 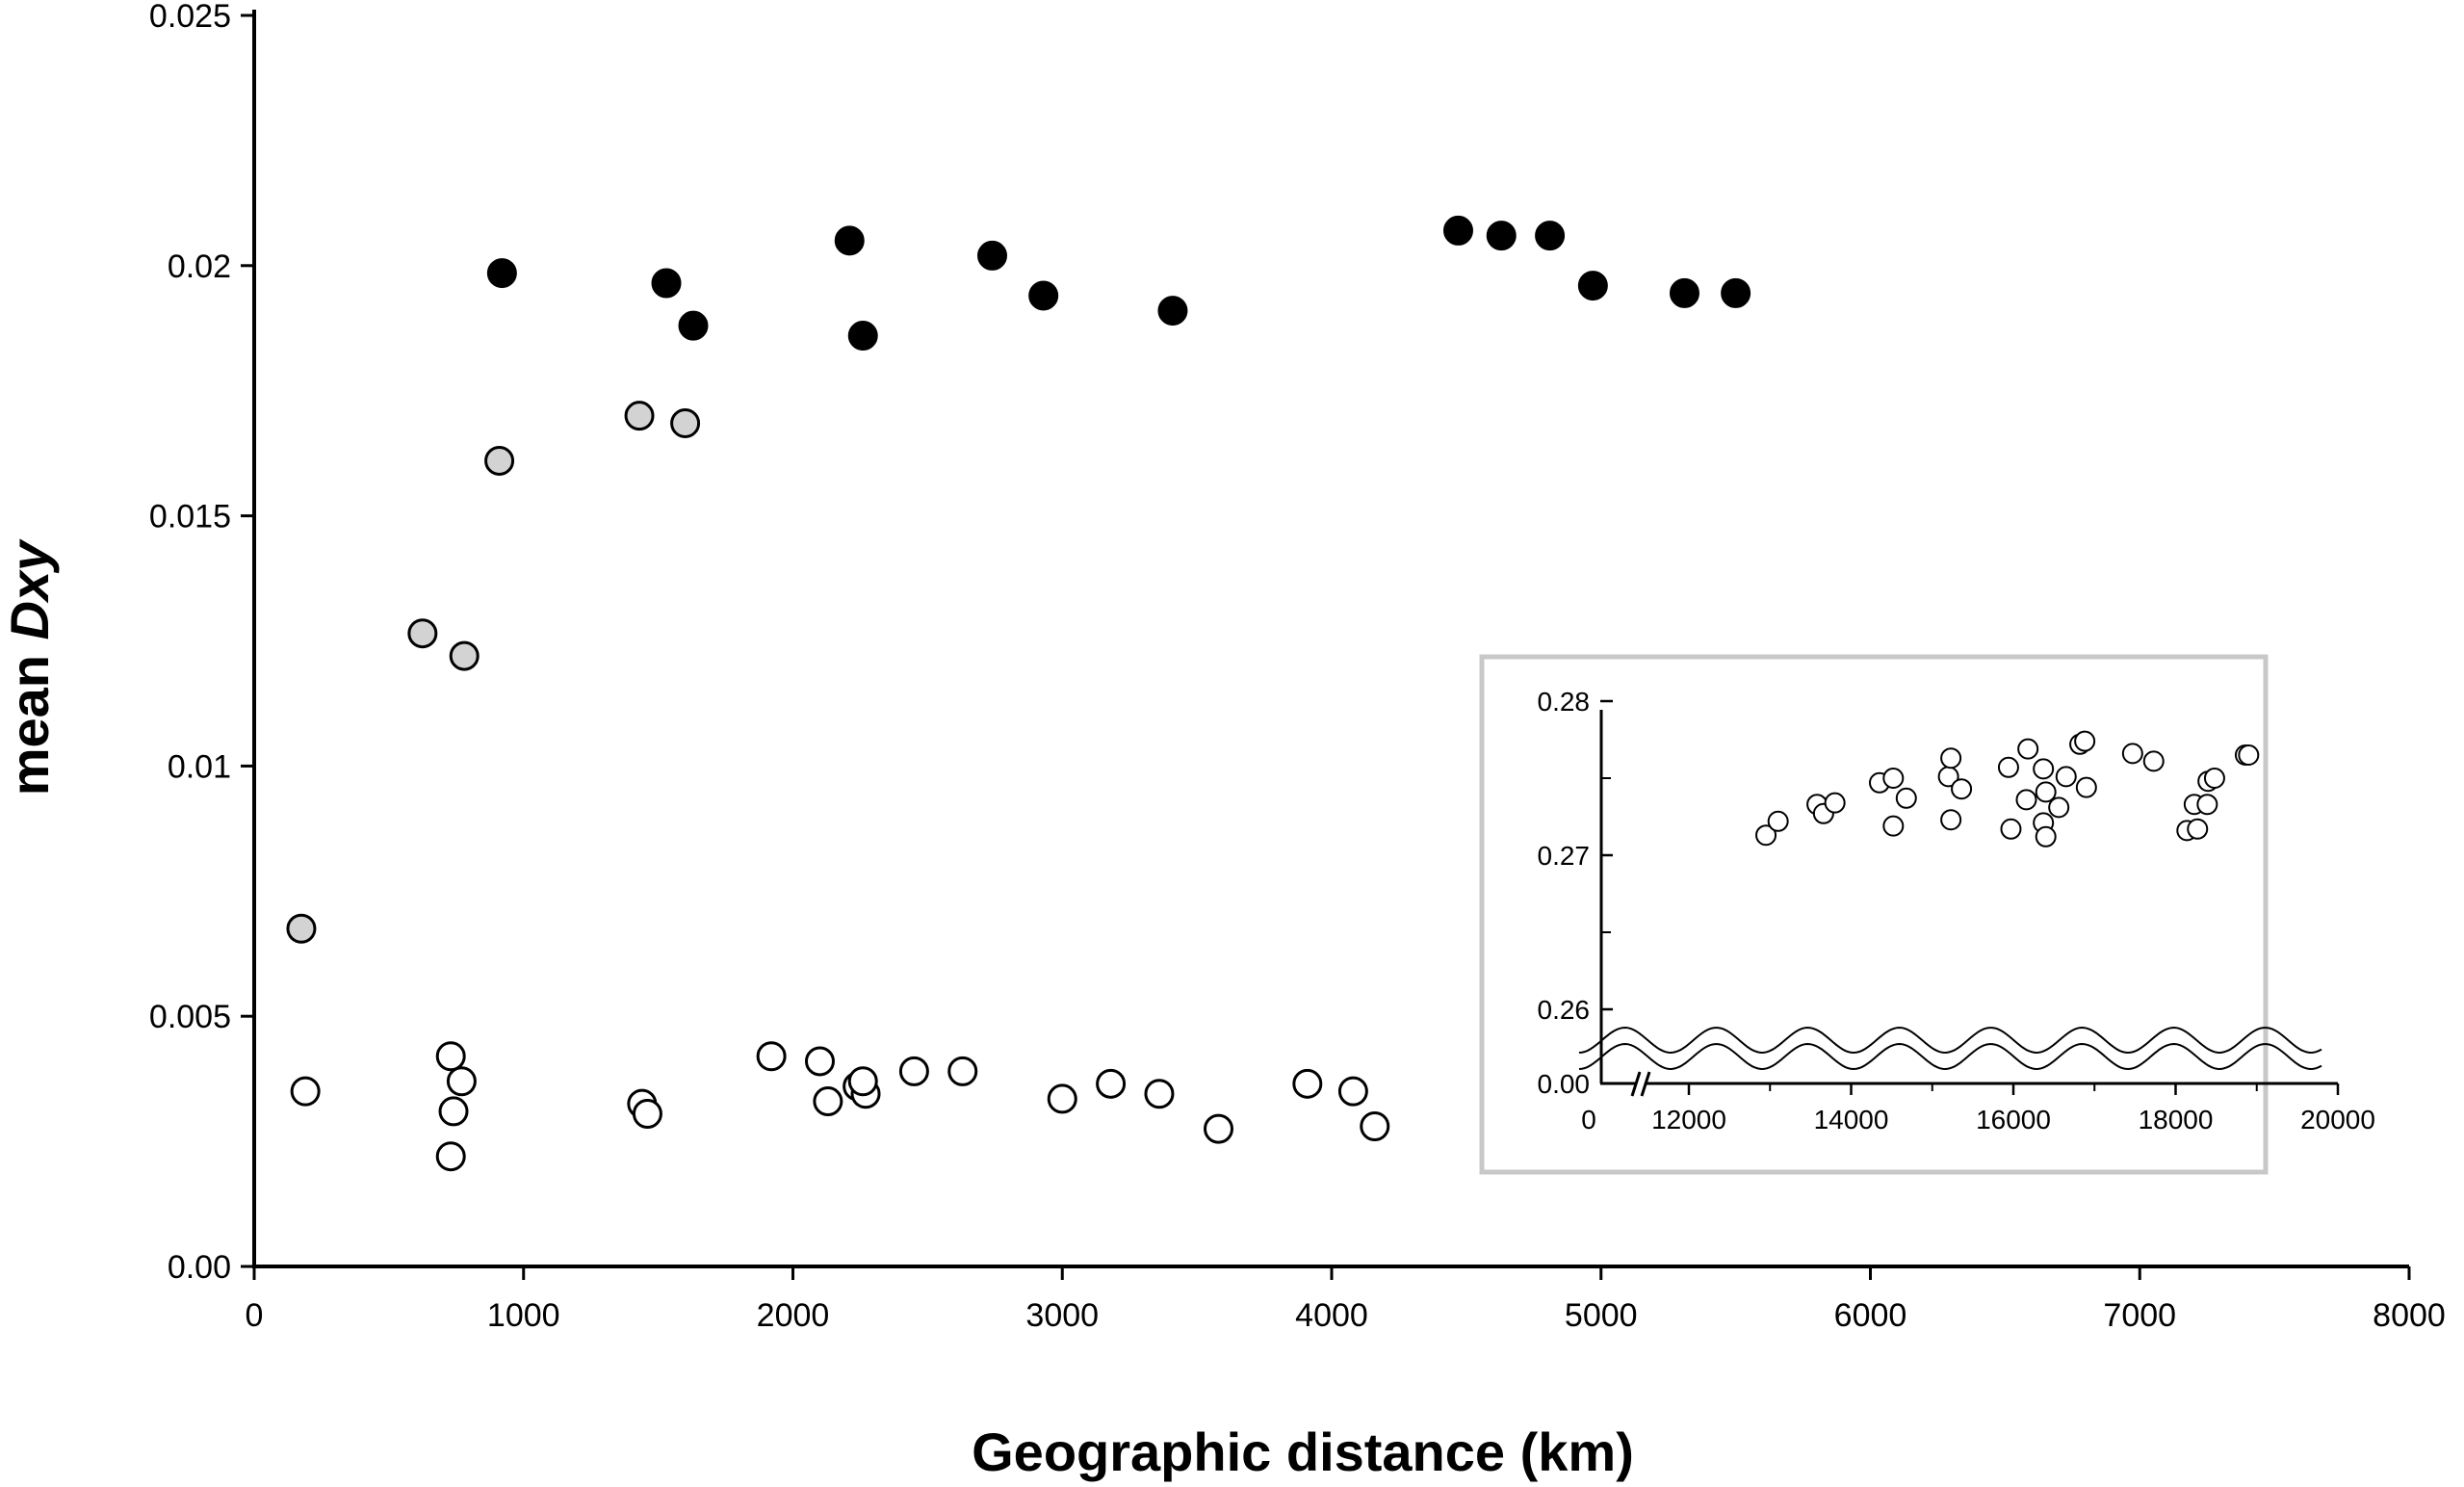 What do you see at coordinates (2176, 1120) in the screenshot?
I see `inset-x-tick-label: 18000` at bounding box center [2176, 1120].